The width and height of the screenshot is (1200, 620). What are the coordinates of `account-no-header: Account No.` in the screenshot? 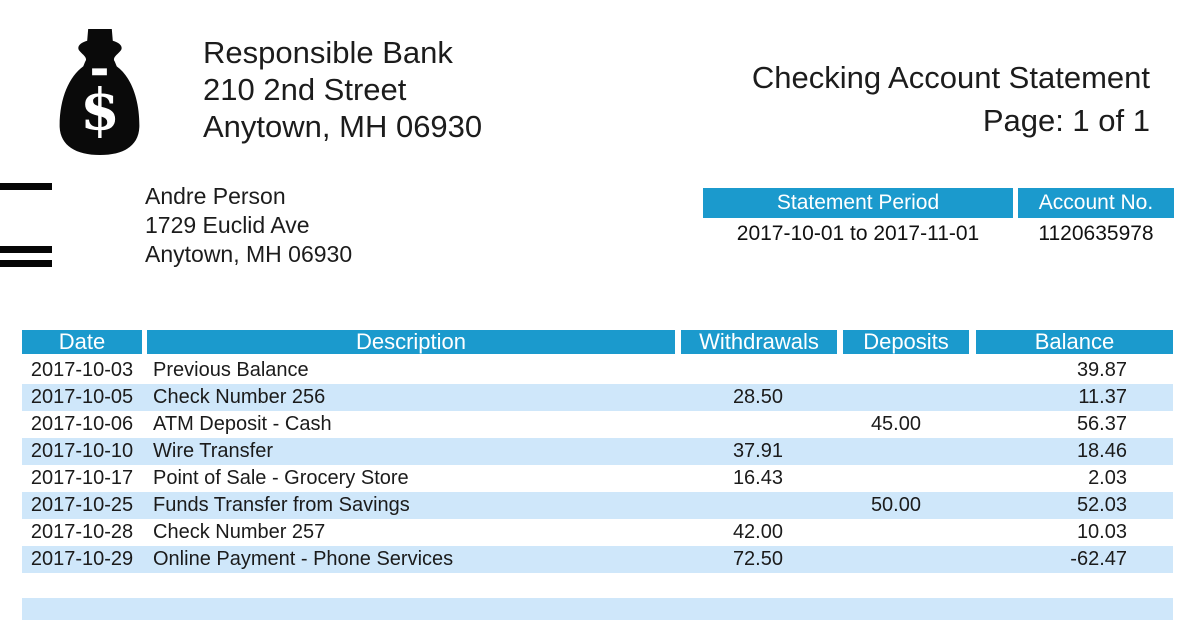 It's located at (1096, 203).